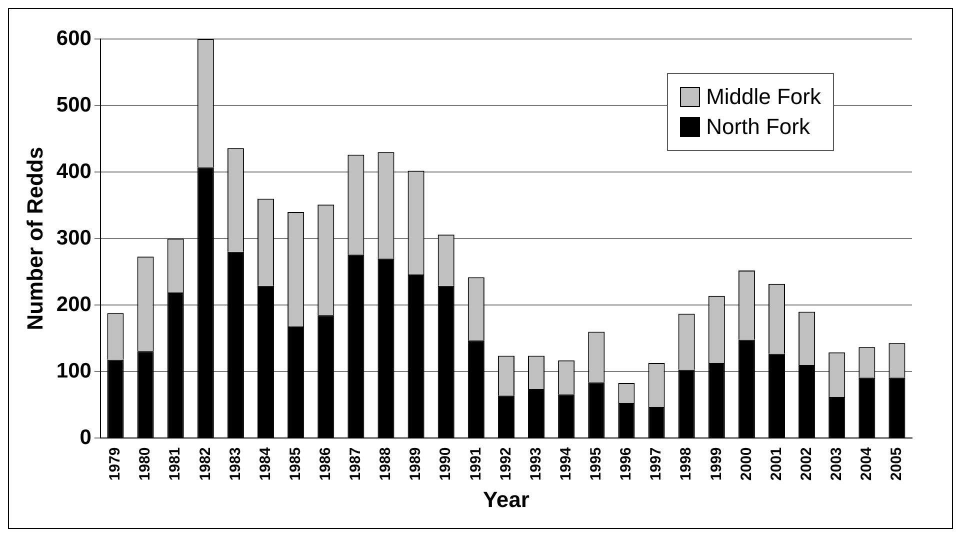 The image size is (961, 537). I want to click on x-tick-label: 1994, so click(565, 463).